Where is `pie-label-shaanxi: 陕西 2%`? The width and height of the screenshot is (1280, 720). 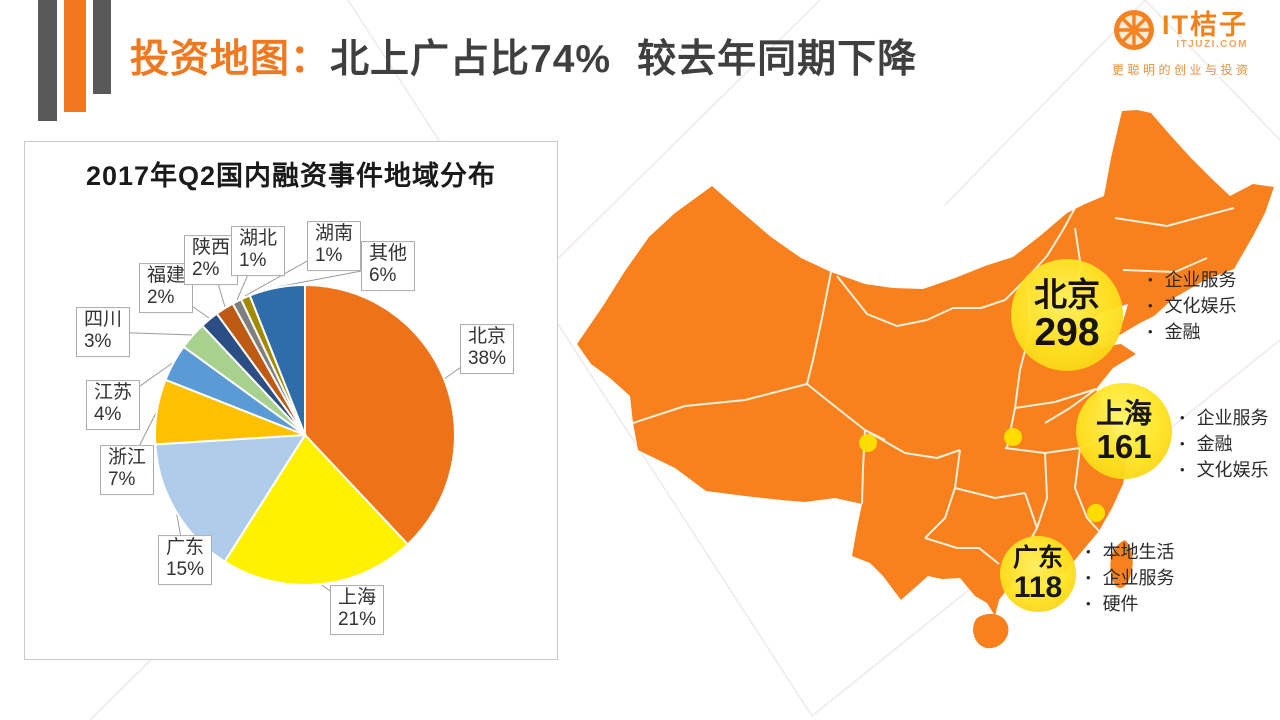
pie-label-shaanxi: 陕西 2% is located at coordinates (211, 260).